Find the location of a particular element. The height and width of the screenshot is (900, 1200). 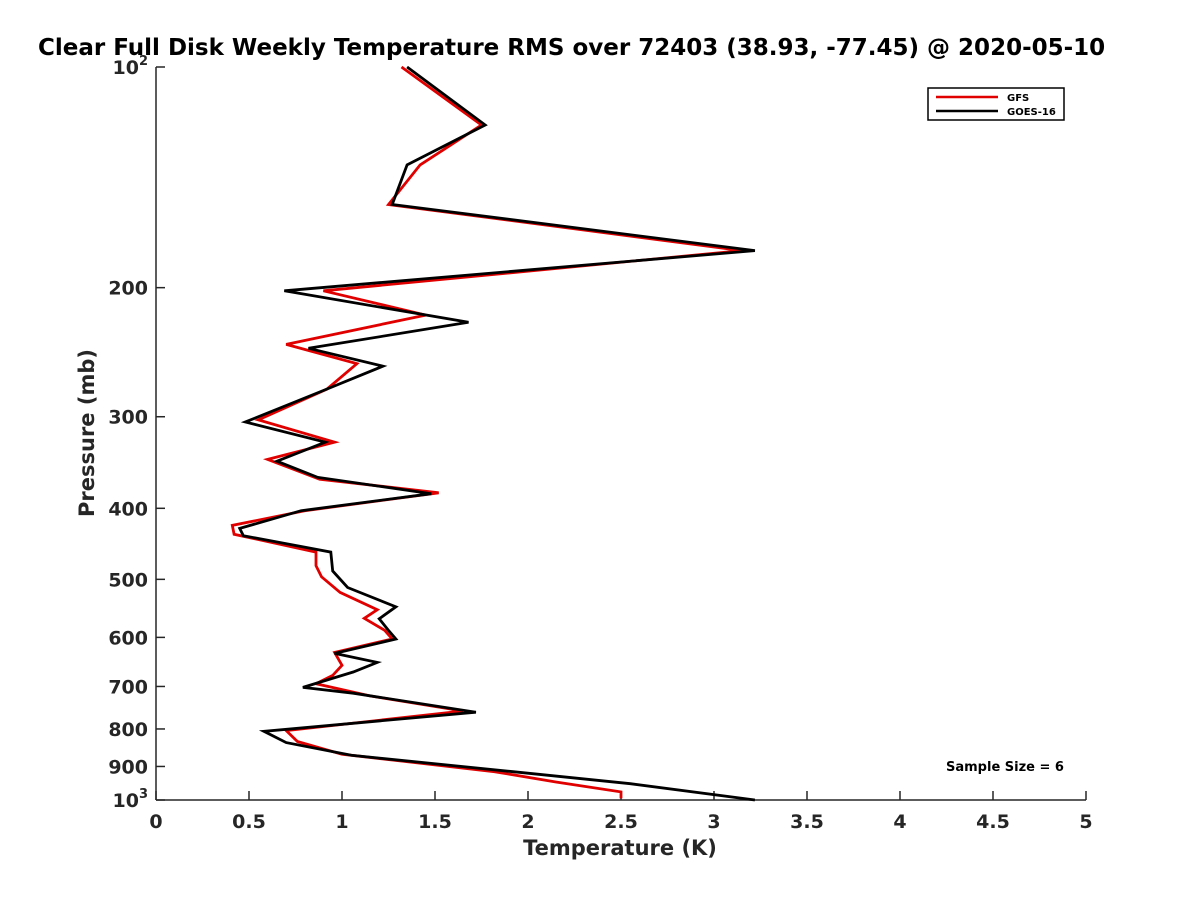

y-tick-label: 200 is located at coordinates (128, 289).